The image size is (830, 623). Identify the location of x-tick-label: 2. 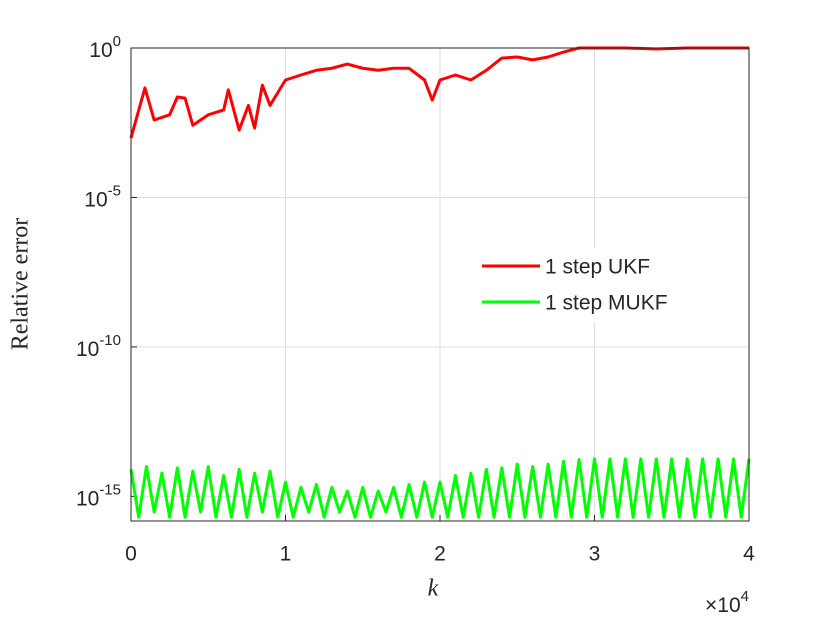
(440, 554).